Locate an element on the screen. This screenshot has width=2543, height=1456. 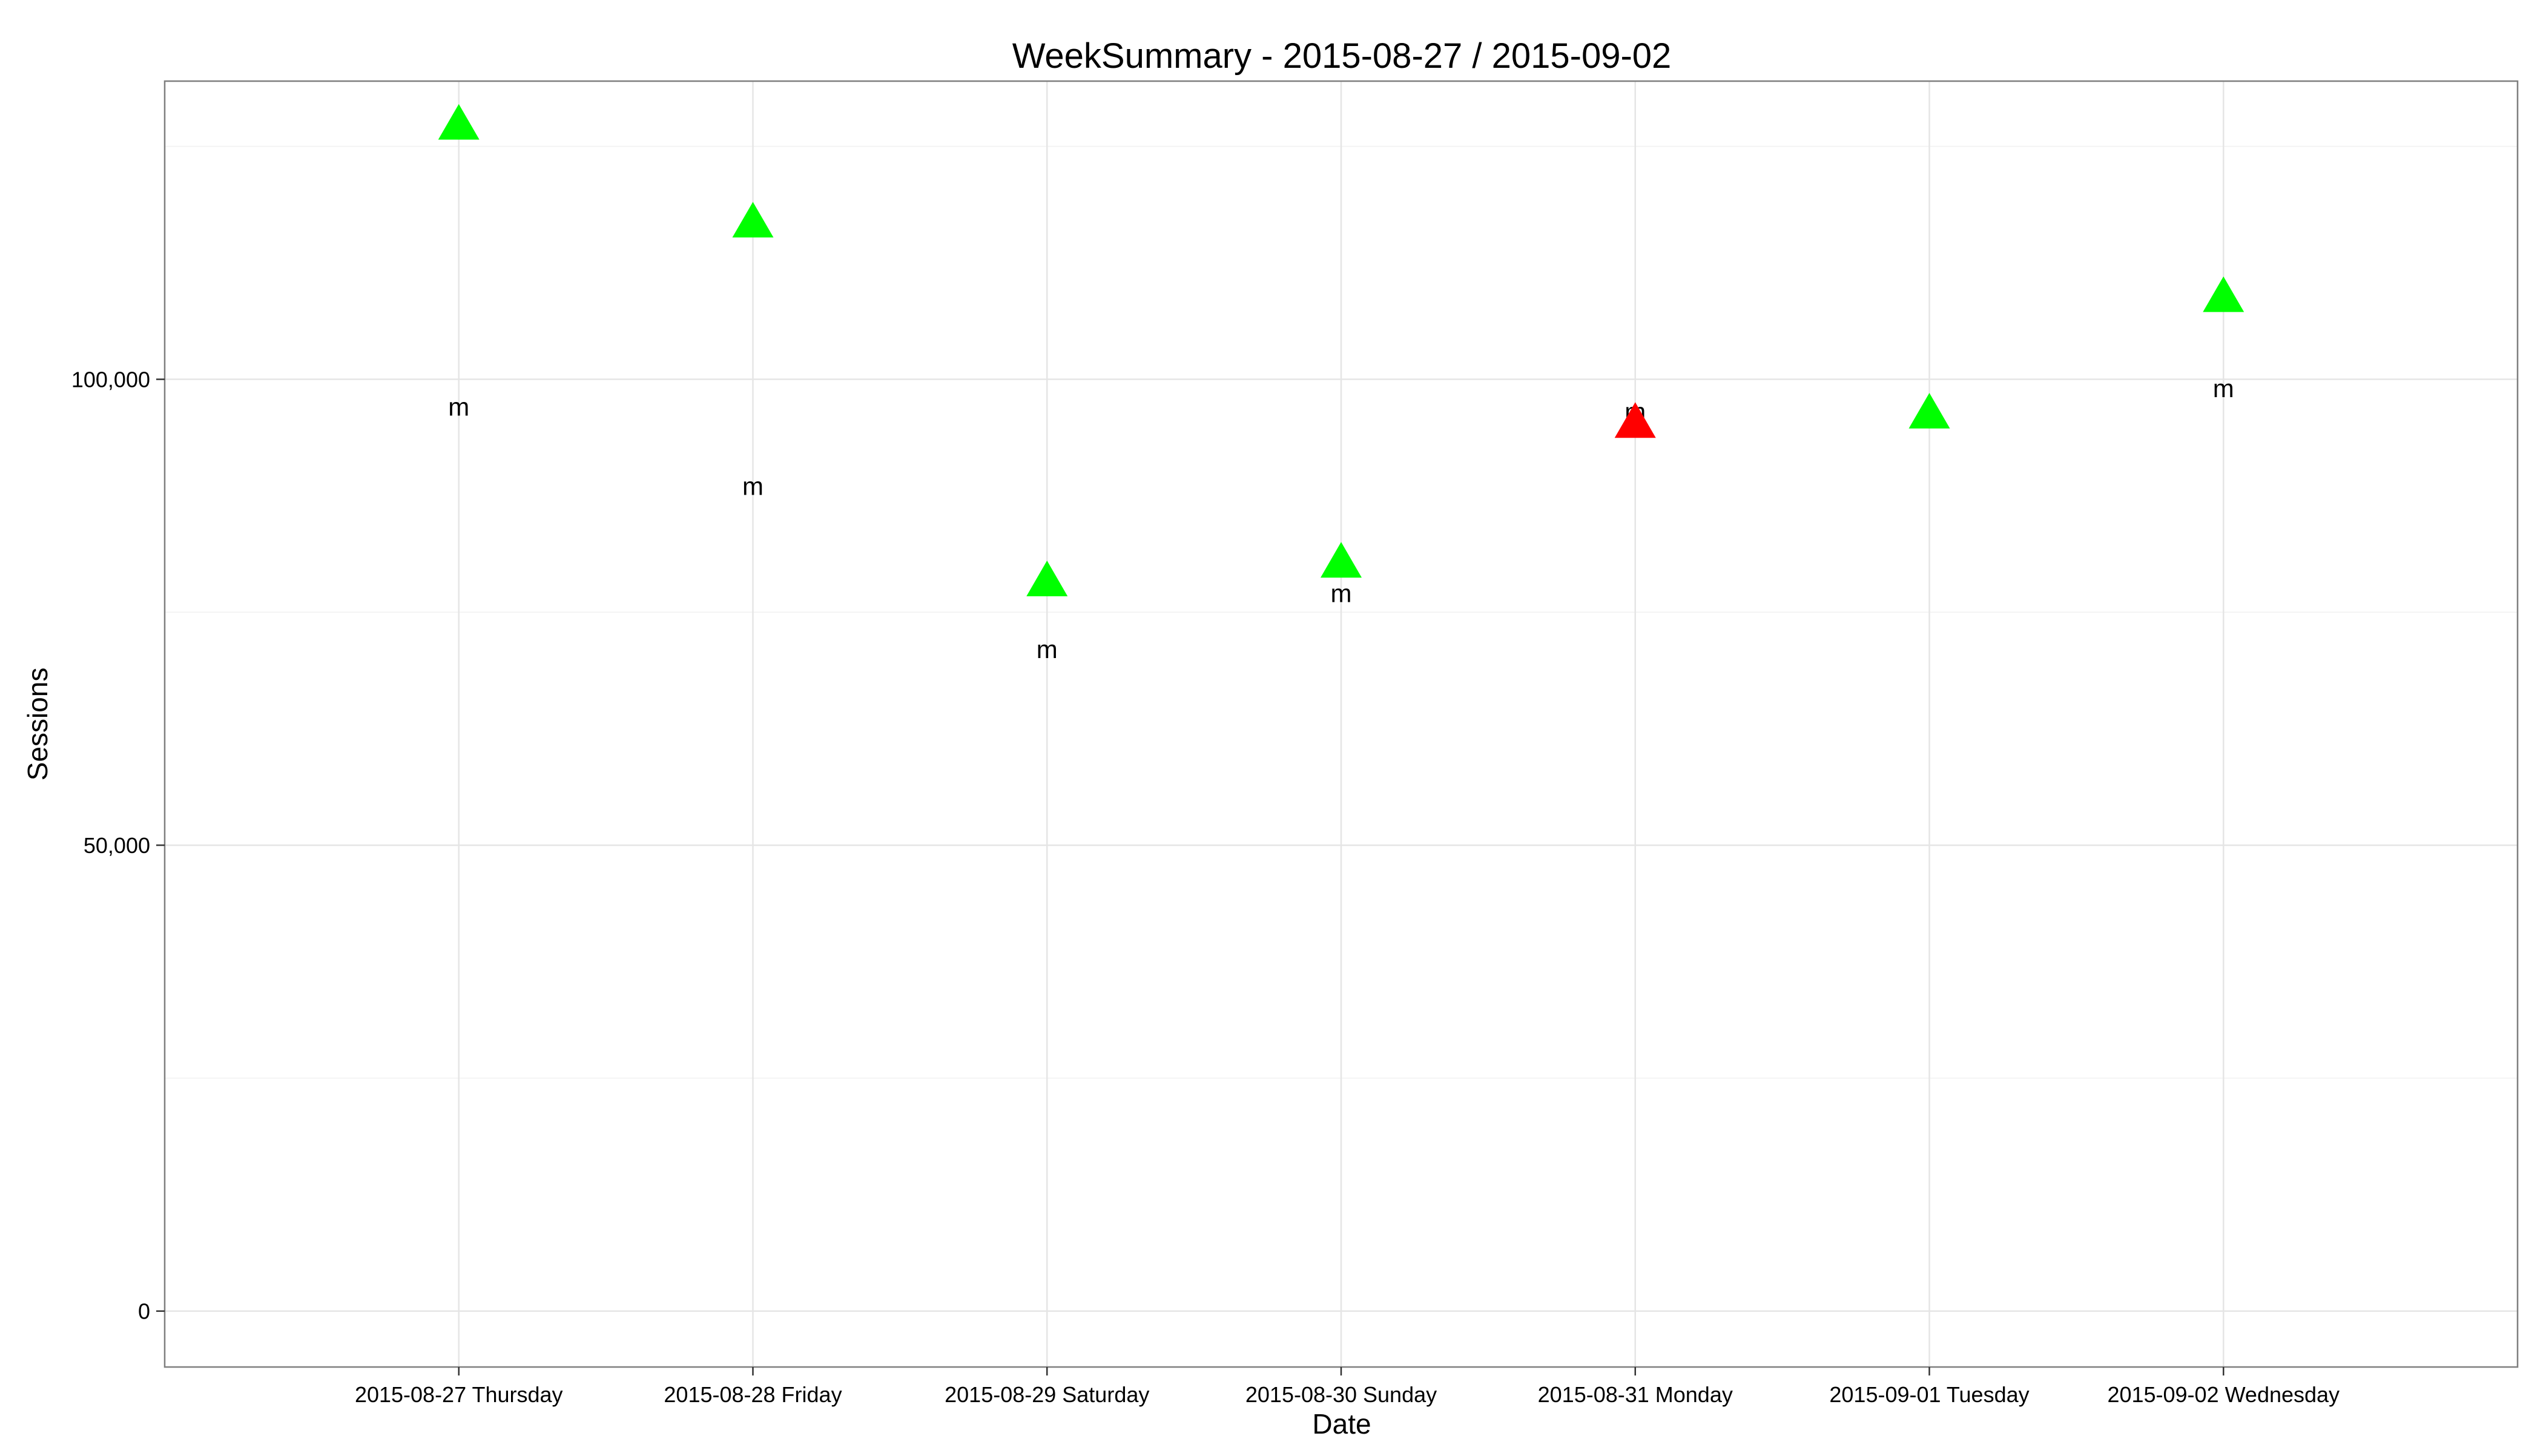
x-tick-label: 2015-08-30 Sunday is located at coordinates (1341, 1394).